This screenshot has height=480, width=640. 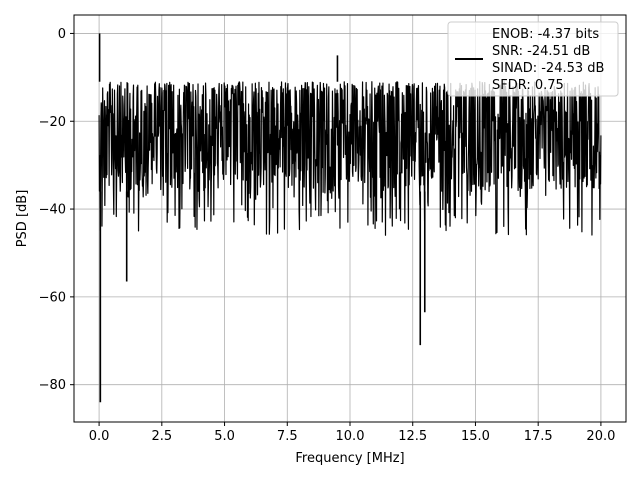 I want to click on x-tick-label: 10.0, so click(x=350, y=436).